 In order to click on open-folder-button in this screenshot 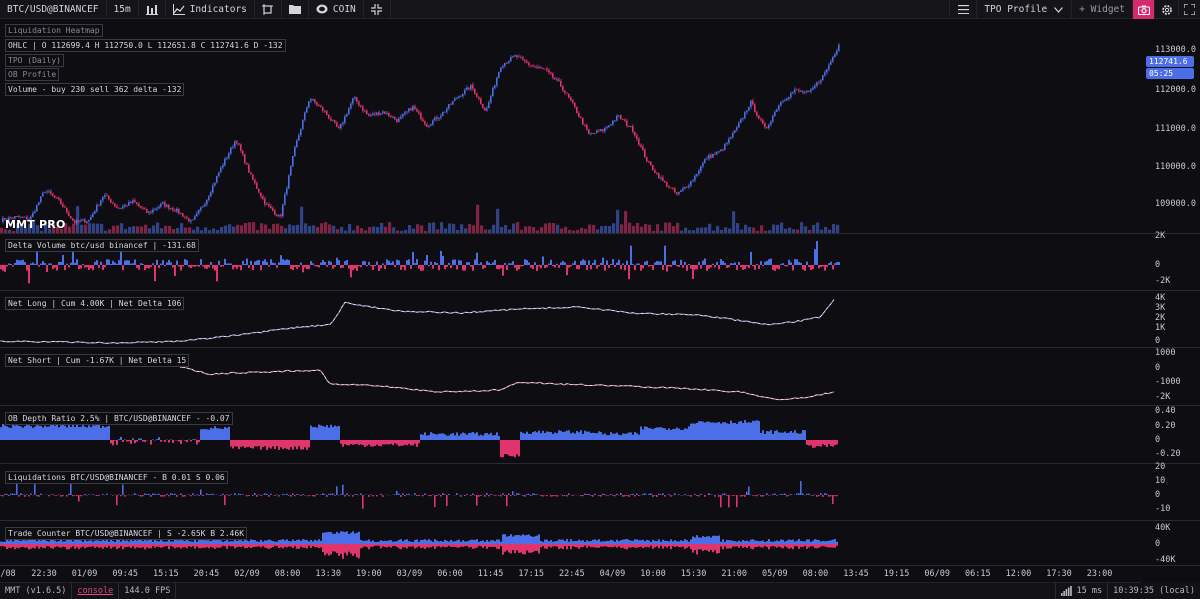, I will do `click(295, 9)`.